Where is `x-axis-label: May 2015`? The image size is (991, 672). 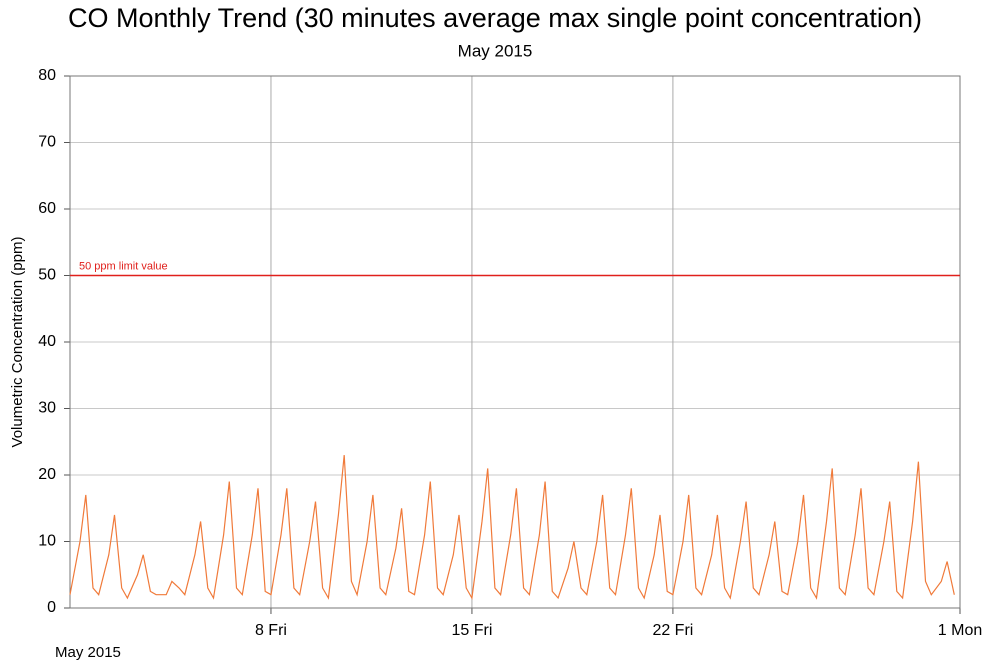 x-axis-label: May 2015 is located at coordinates (88, 652).